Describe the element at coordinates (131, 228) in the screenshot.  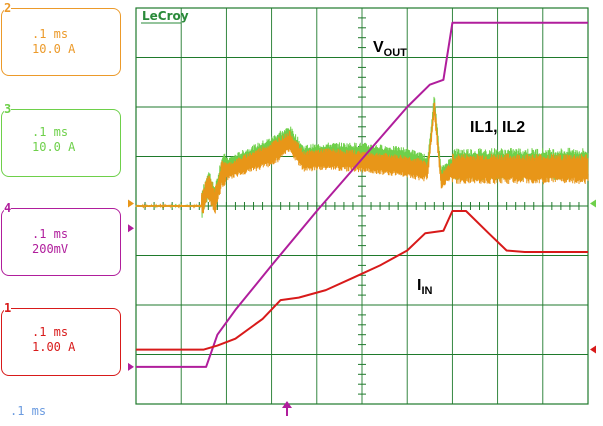
I see `channel-4-offset-marker` at that location.